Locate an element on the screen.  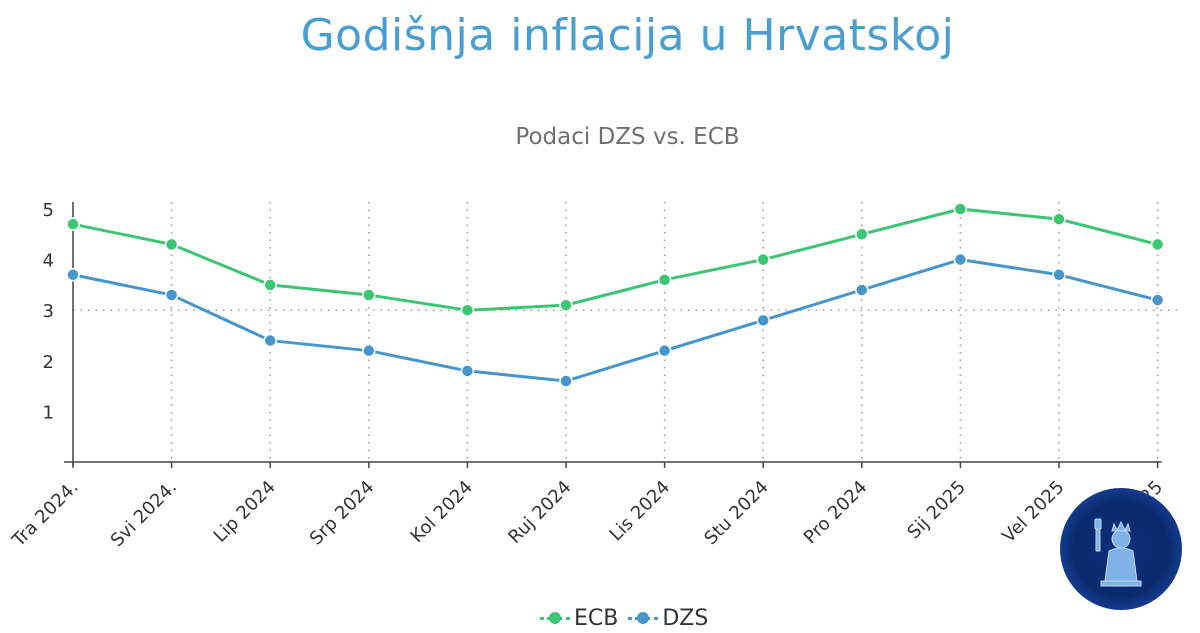
chart-legend: ECB DZS is located at coordinates (624, 618).